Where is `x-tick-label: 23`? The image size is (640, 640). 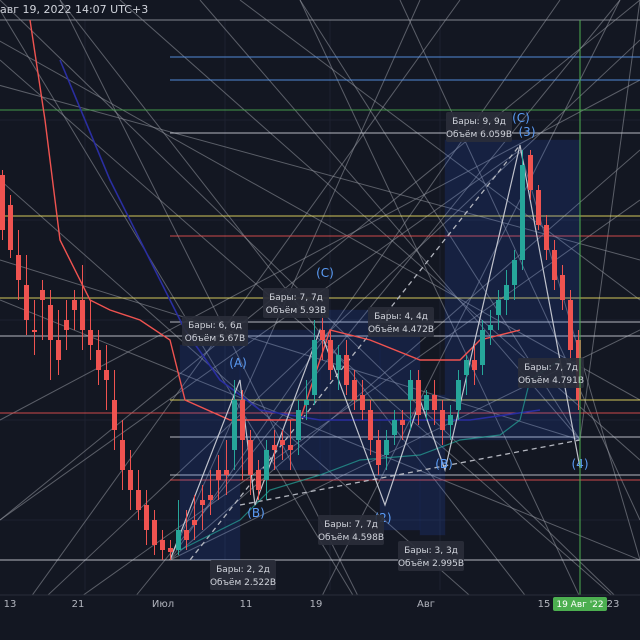 x-tick-label: 23 is located at coordinates (613, 604).